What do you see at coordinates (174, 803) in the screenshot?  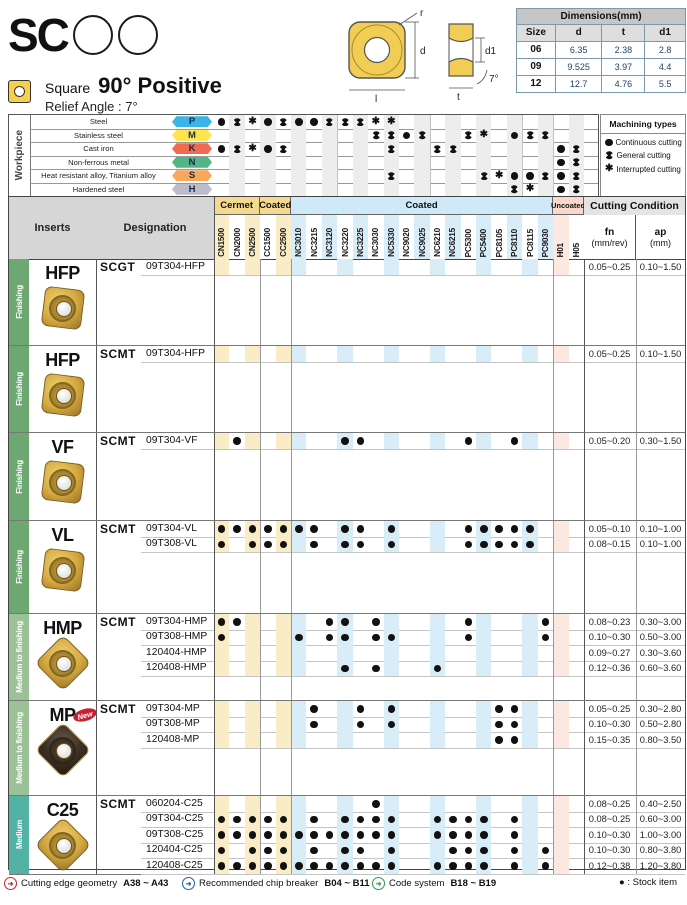 I see `designation-suffix: 060204-C25` at bounding box center [174, 803].